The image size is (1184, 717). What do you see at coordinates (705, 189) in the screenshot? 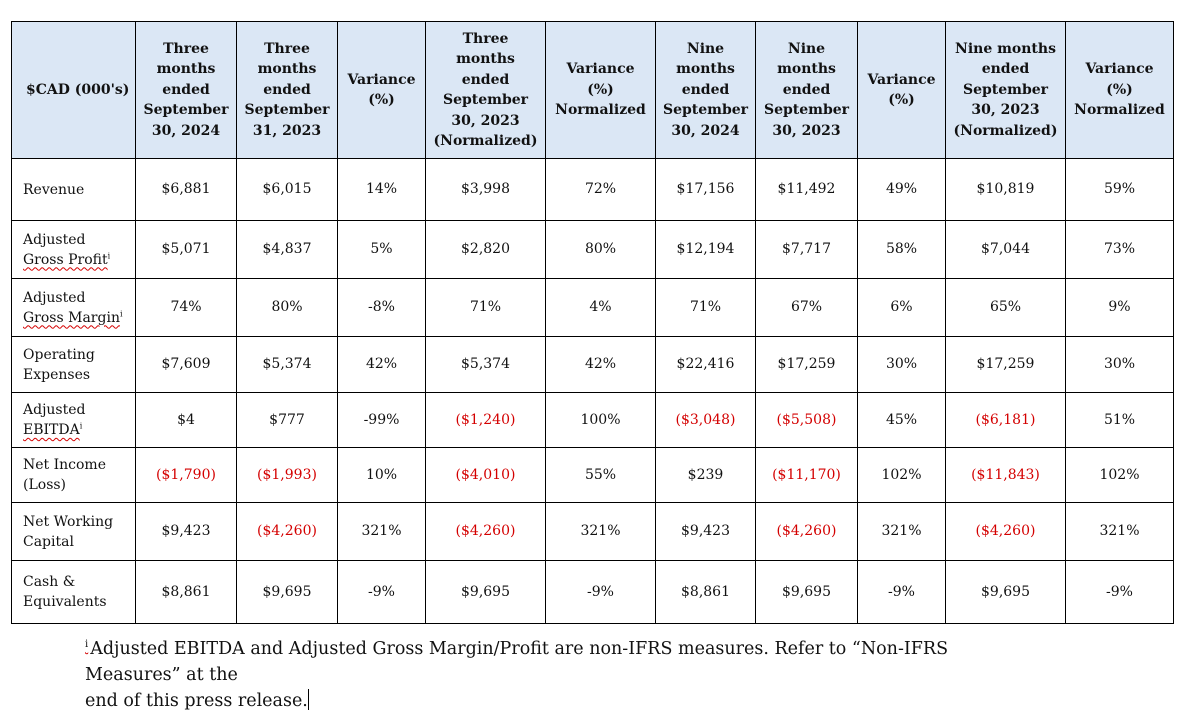
I see `table-cell: $17,156` at bounding box center [705, 189].